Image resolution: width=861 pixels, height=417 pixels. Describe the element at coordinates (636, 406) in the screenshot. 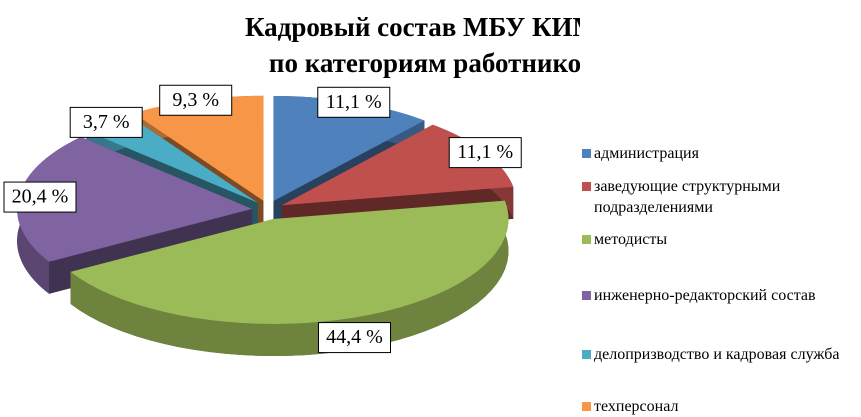

I see `legend-label: техперсонал` at that location.